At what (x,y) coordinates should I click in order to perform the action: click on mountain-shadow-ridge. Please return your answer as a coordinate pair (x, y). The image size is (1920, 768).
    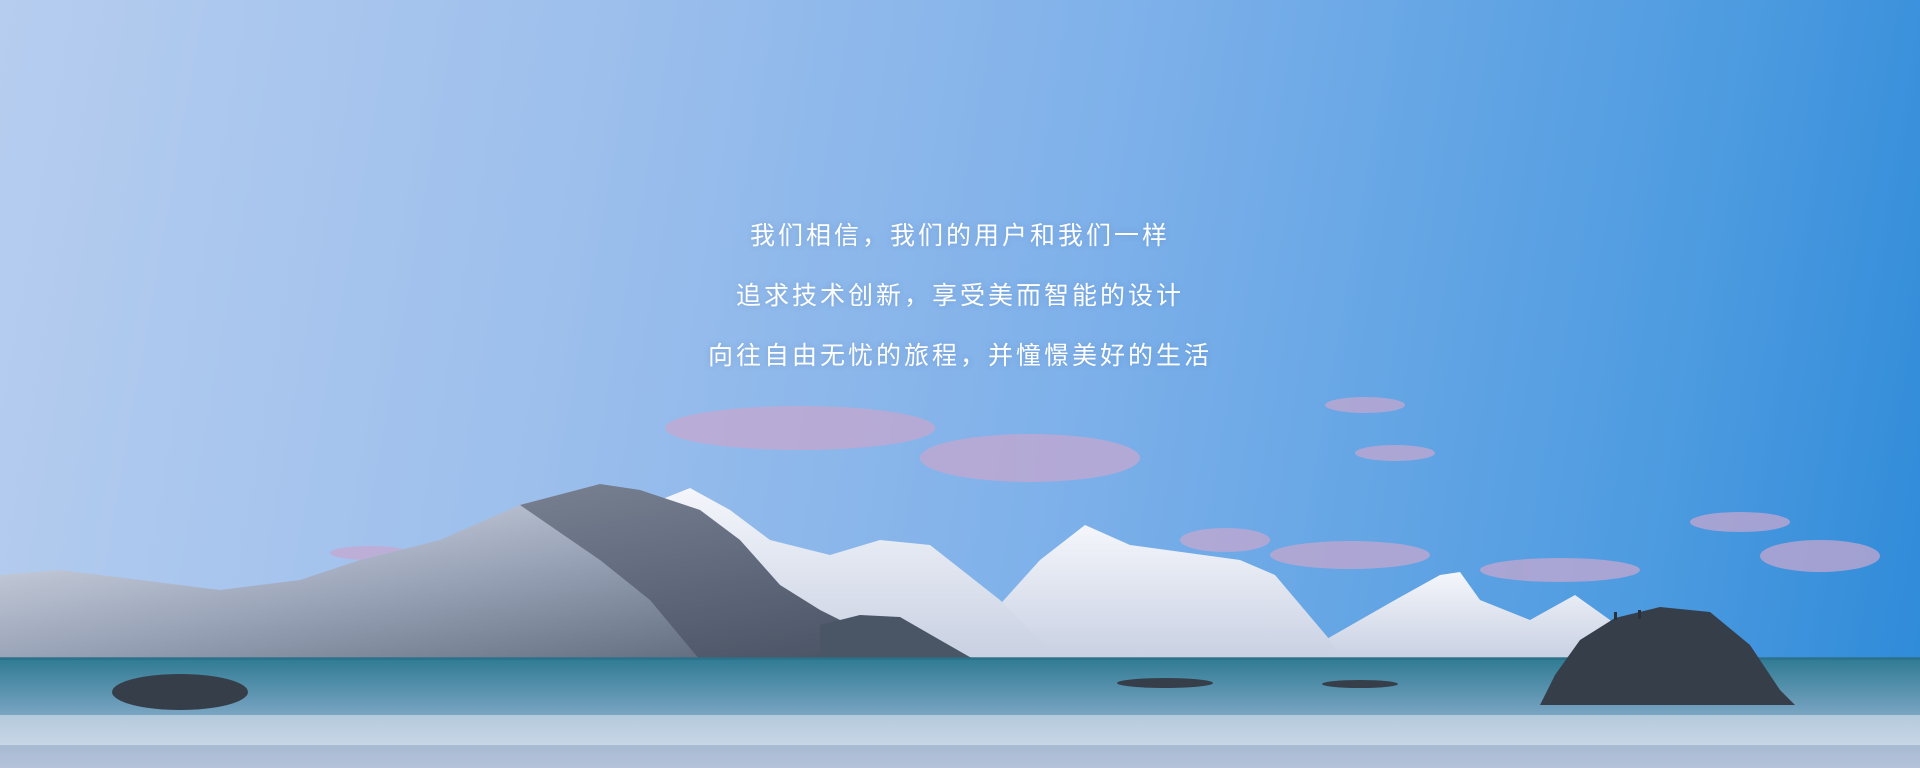
    Looking at the image, I should click on (740, 572).